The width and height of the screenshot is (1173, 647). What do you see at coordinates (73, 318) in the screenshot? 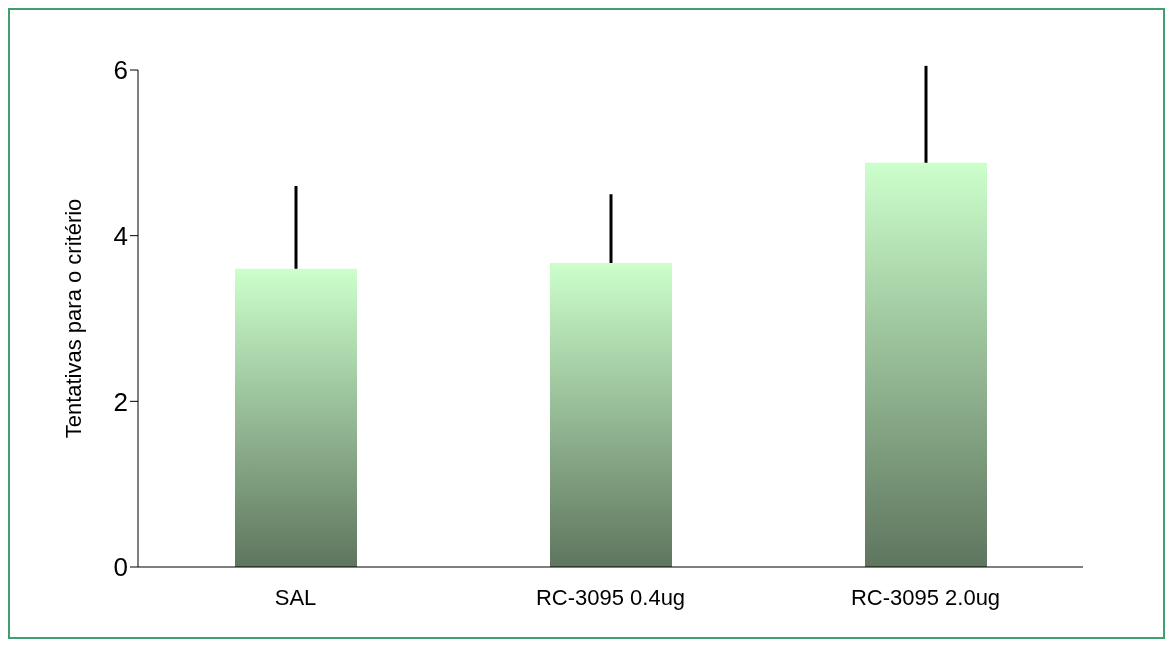
I see `y-axis-title: Tentativas para o critério` at bounding box center [73, 318].